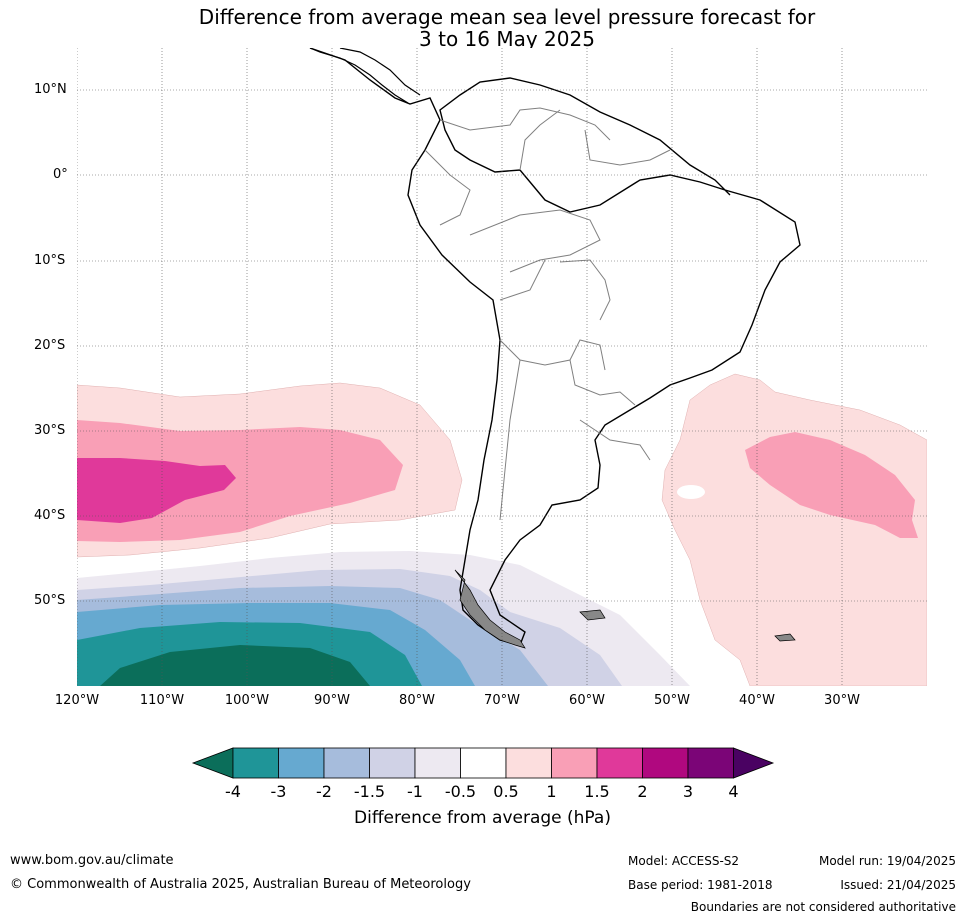 This screenshot has height=919, width=965. I want to click on colorbar-tick: -2, so click(324, 791).